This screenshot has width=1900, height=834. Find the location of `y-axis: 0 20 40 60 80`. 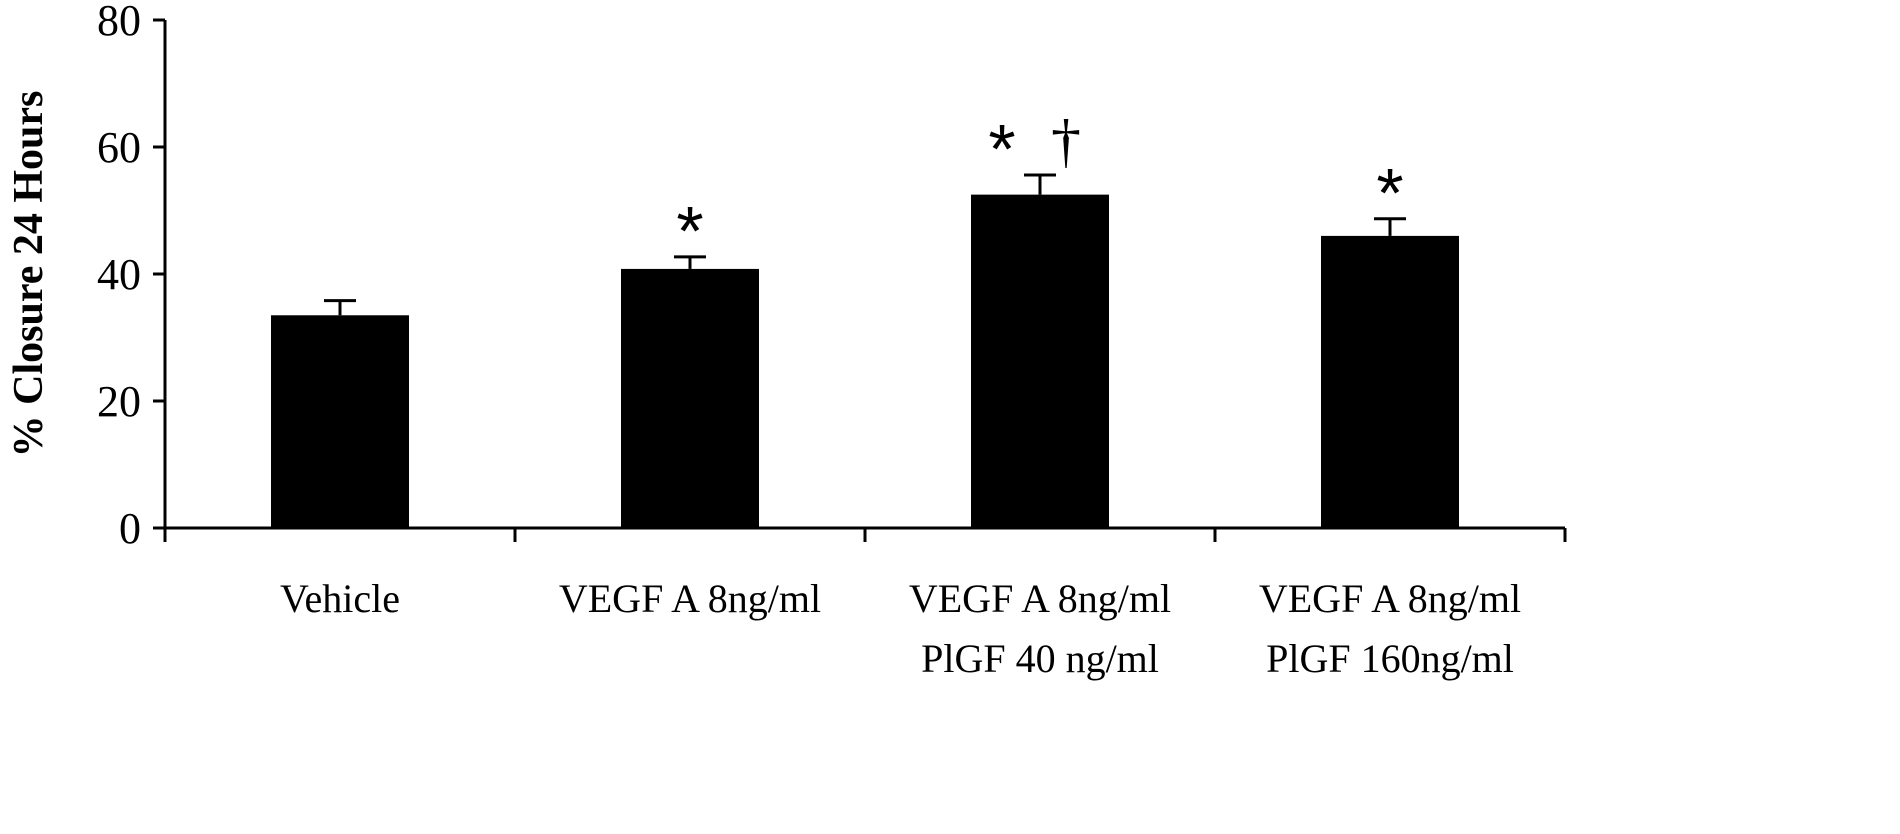

y-axis: 0 20 40 60 80 is located at coordinates (132, 276).